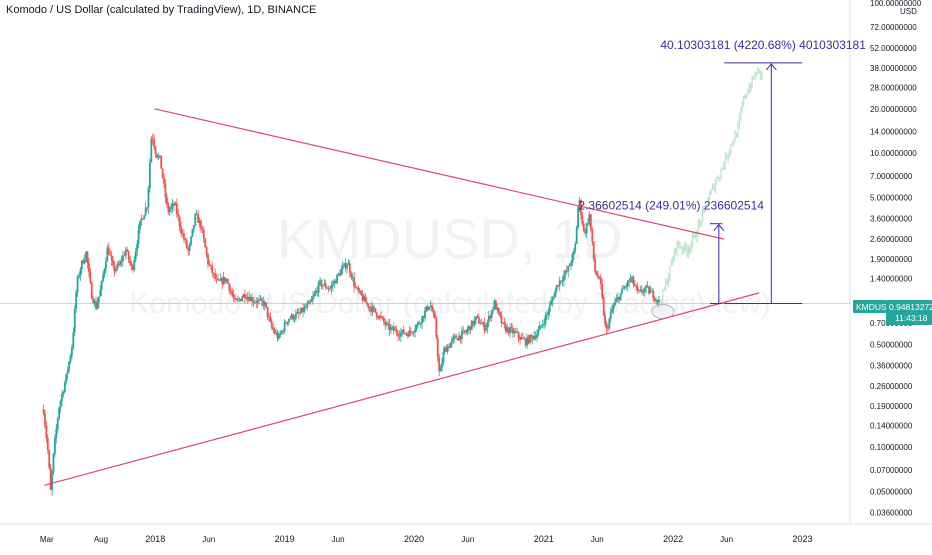 This screenshot has height=555, width=932. What do you see at coordinates (891, 344) in the screenshot?
I see `price-axis-label: 0.50000000` at bounding box center [891, 344].